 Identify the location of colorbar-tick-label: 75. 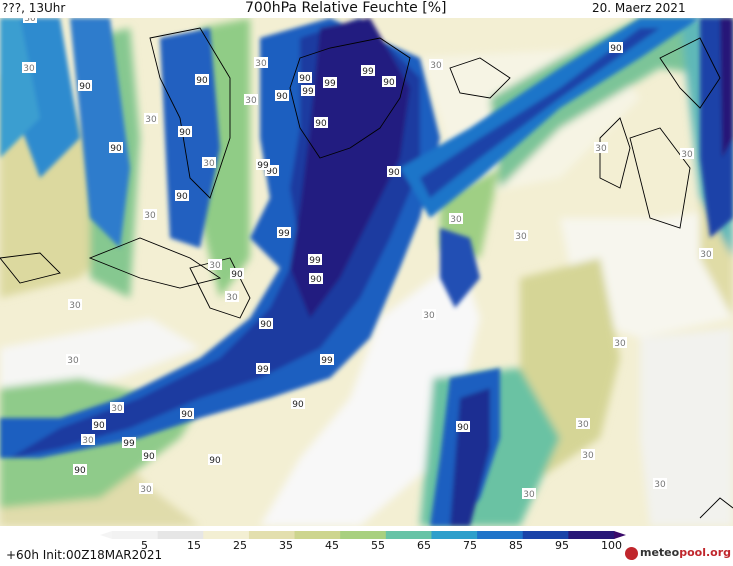
(470, 545).